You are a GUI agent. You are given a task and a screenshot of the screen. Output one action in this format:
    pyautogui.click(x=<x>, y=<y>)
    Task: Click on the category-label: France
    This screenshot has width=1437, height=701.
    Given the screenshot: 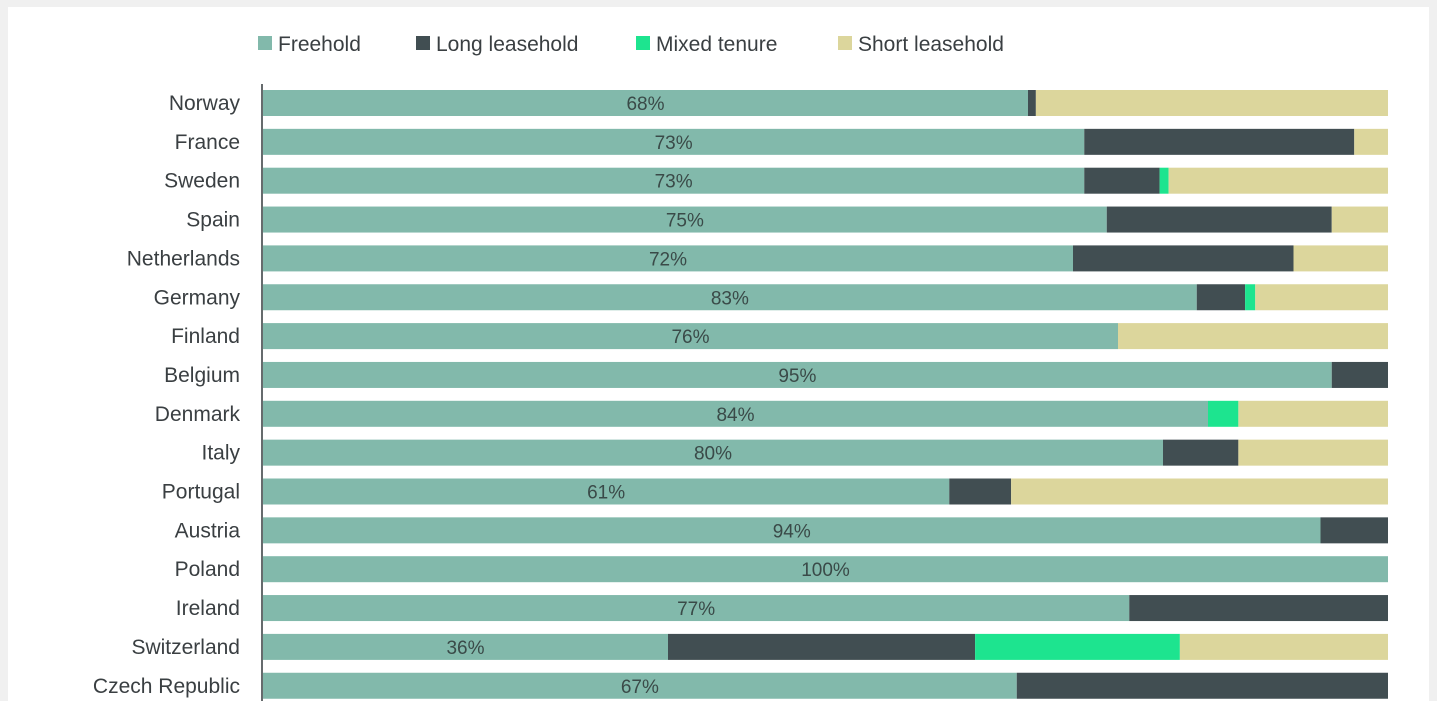 What is the action you would take?
    pyautogui.click(x=207, y=142)
    